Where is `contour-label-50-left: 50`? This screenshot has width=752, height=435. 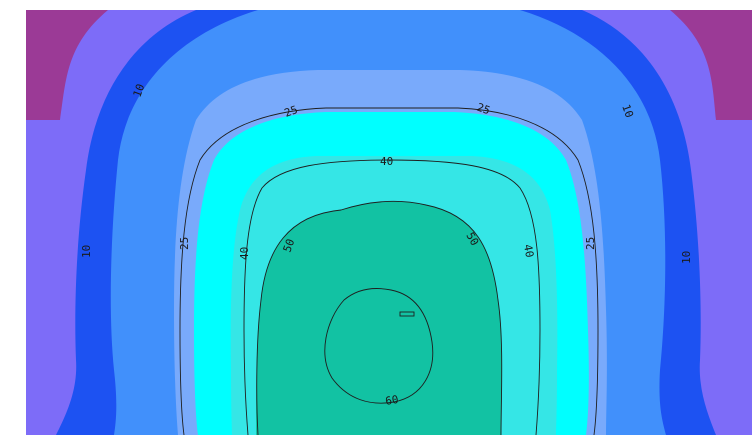 contour-label-50-left: 50 is located at coordinates (289, 245).